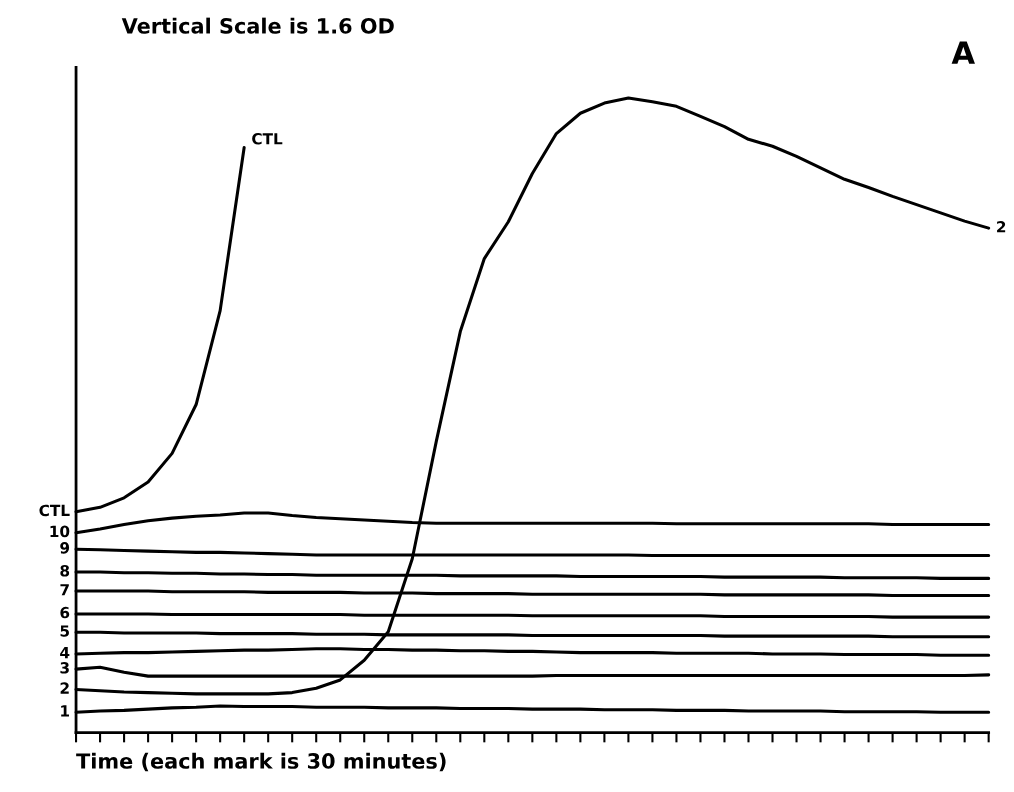  What do you see at coordinates (963, 52) in the screenshot?
I see `text: A` at bounding box center [963, 52].